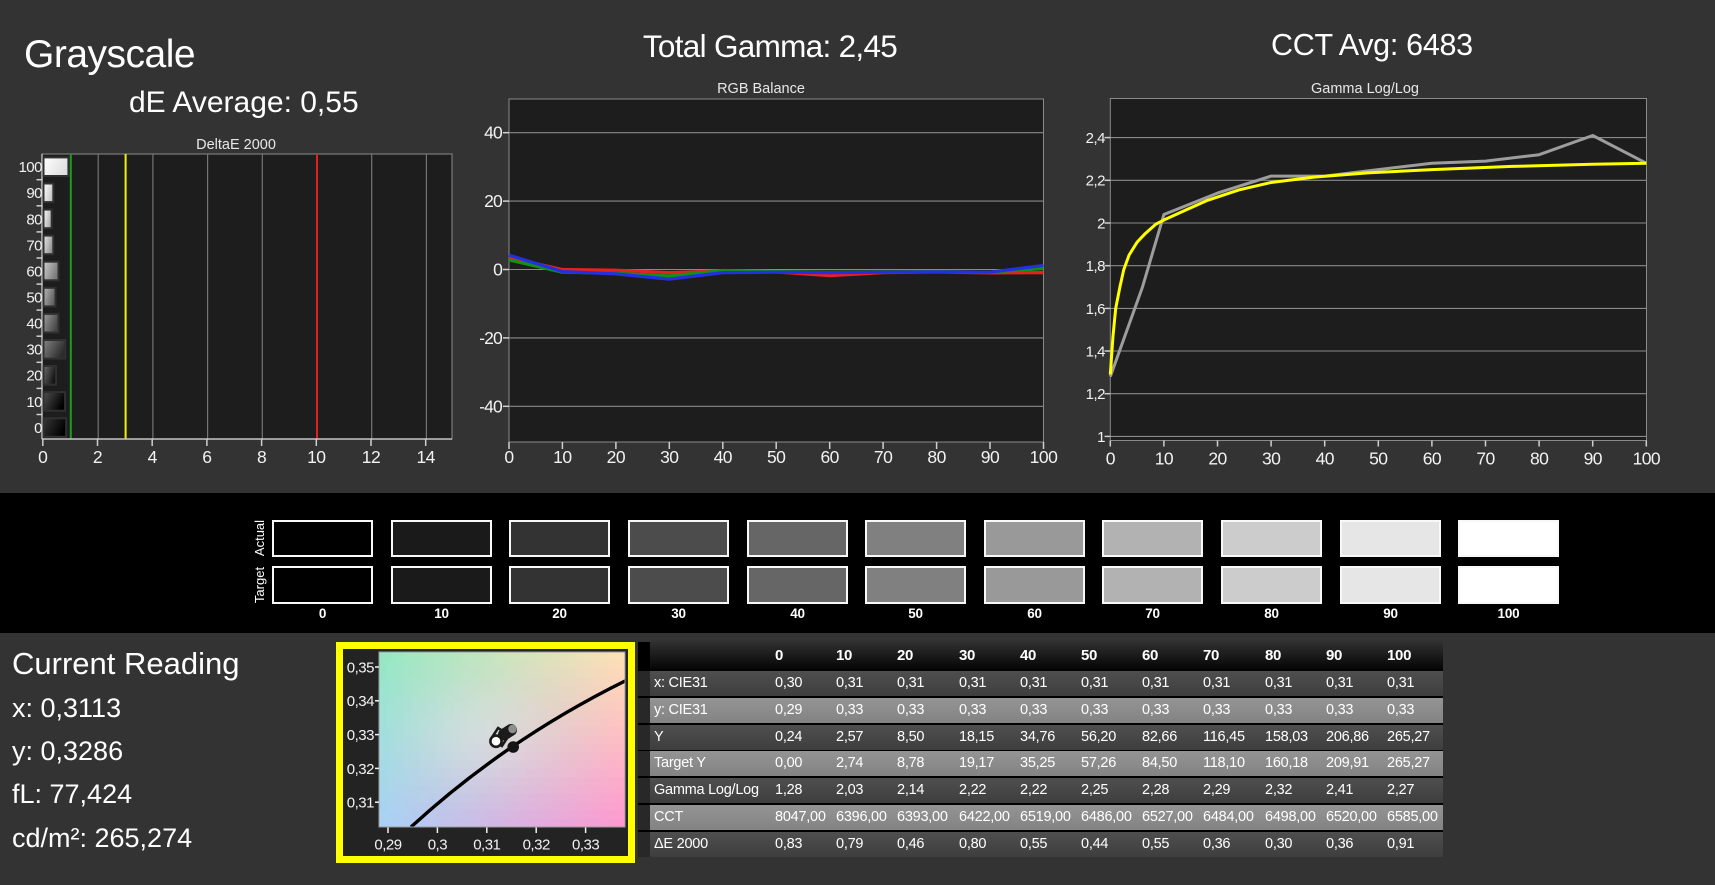 The height and width of the screenshot is (885, 1715). I want to click on svg-text: 0,34, so click(360, 701).